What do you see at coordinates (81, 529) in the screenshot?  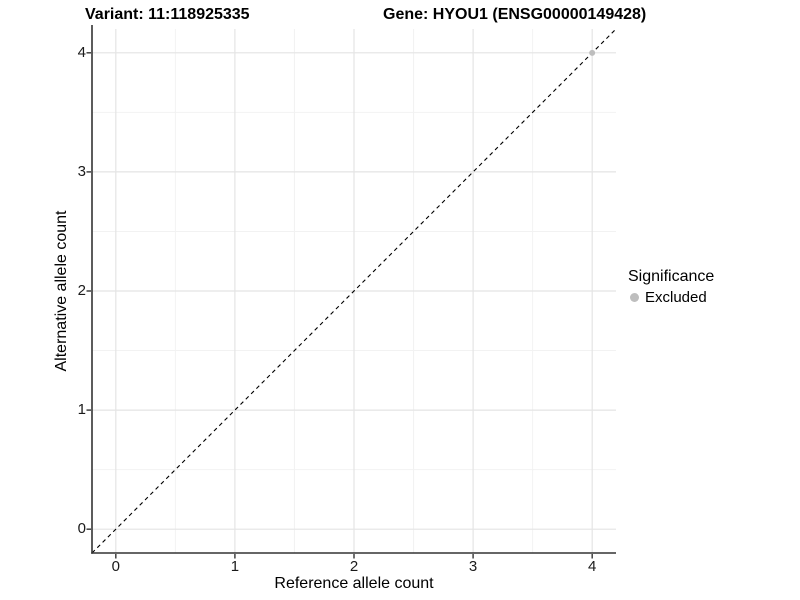 I see `y-tick-label: 0` at bounding box center [81, 529].